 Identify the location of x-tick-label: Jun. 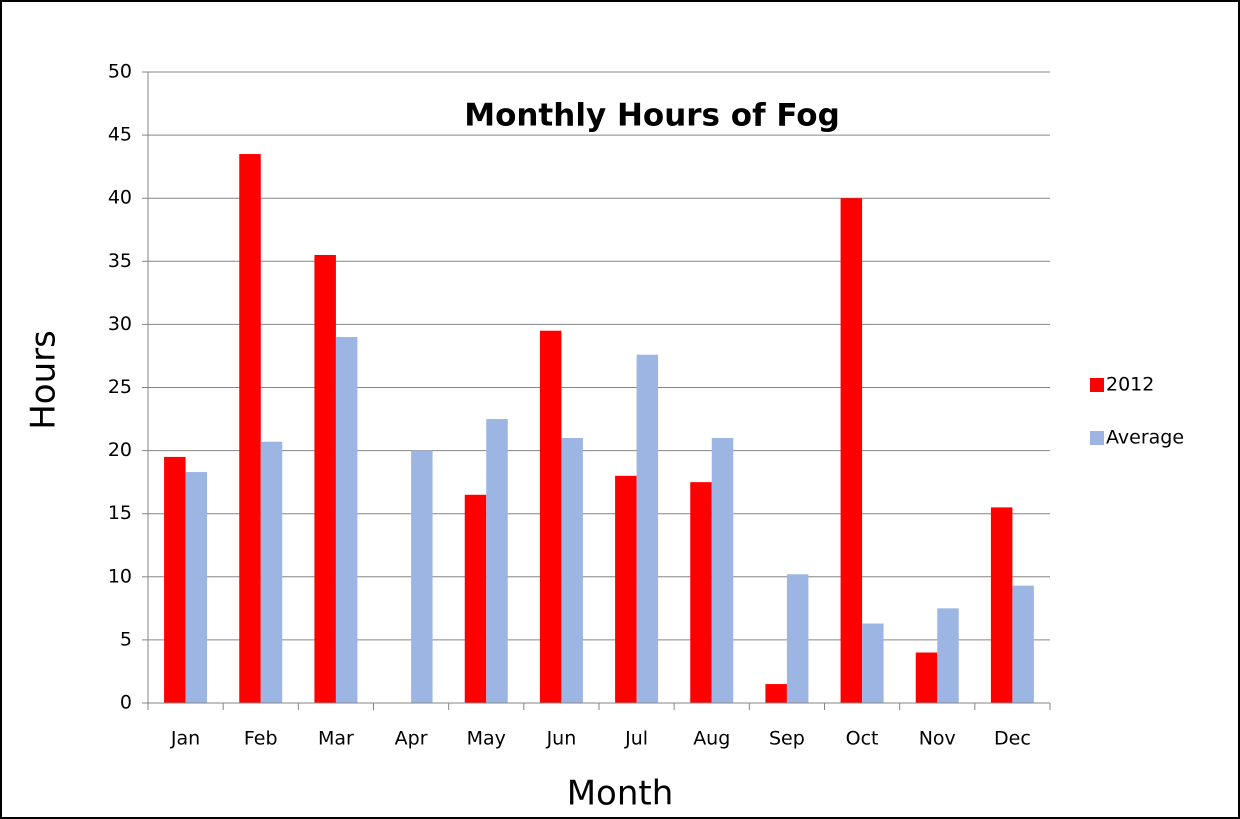
(561, 739).